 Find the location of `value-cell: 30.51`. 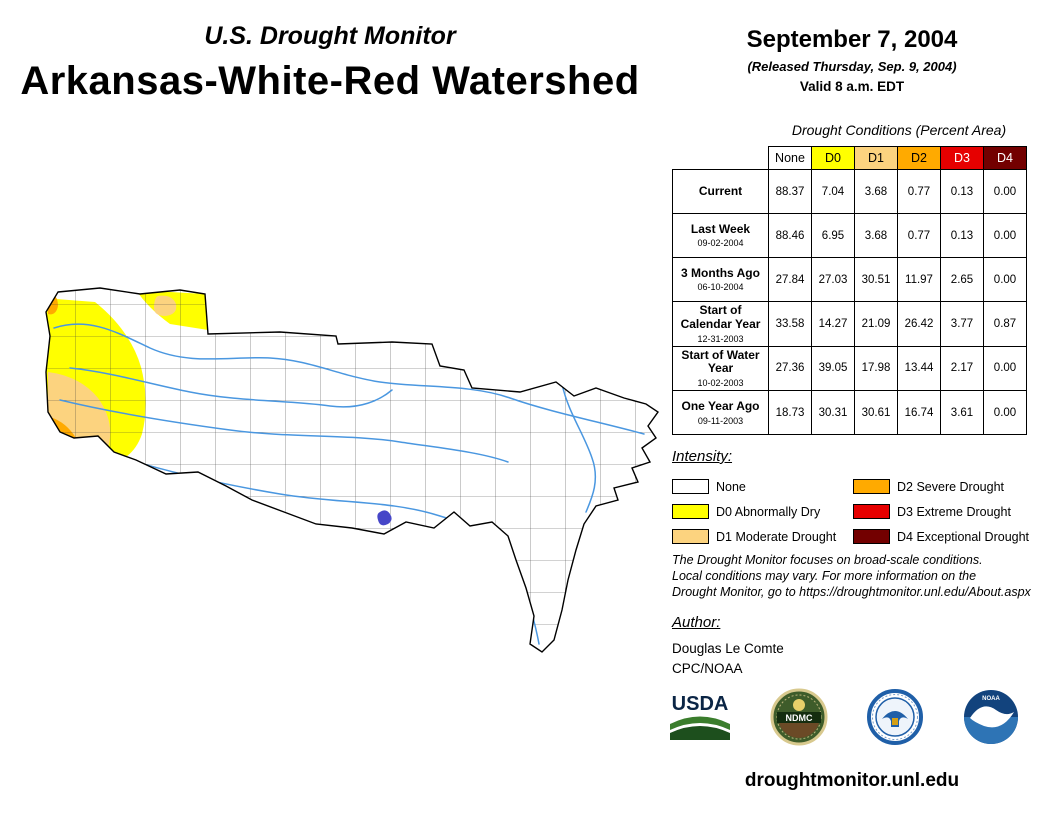

value-cell: 30.51 is located at coordinates (876, 279).